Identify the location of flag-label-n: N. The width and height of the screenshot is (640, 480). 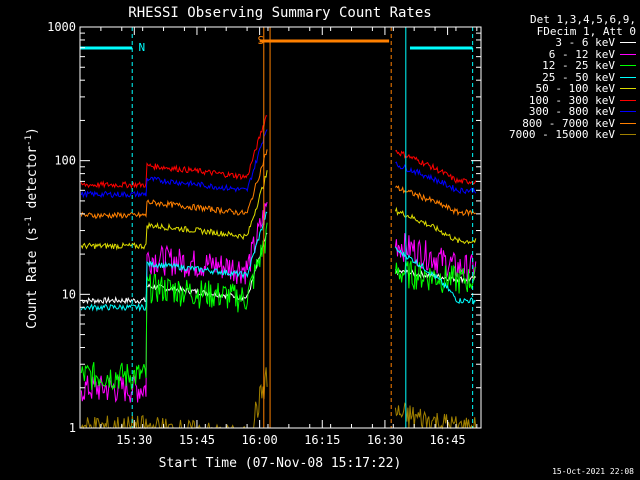
(141, 47).